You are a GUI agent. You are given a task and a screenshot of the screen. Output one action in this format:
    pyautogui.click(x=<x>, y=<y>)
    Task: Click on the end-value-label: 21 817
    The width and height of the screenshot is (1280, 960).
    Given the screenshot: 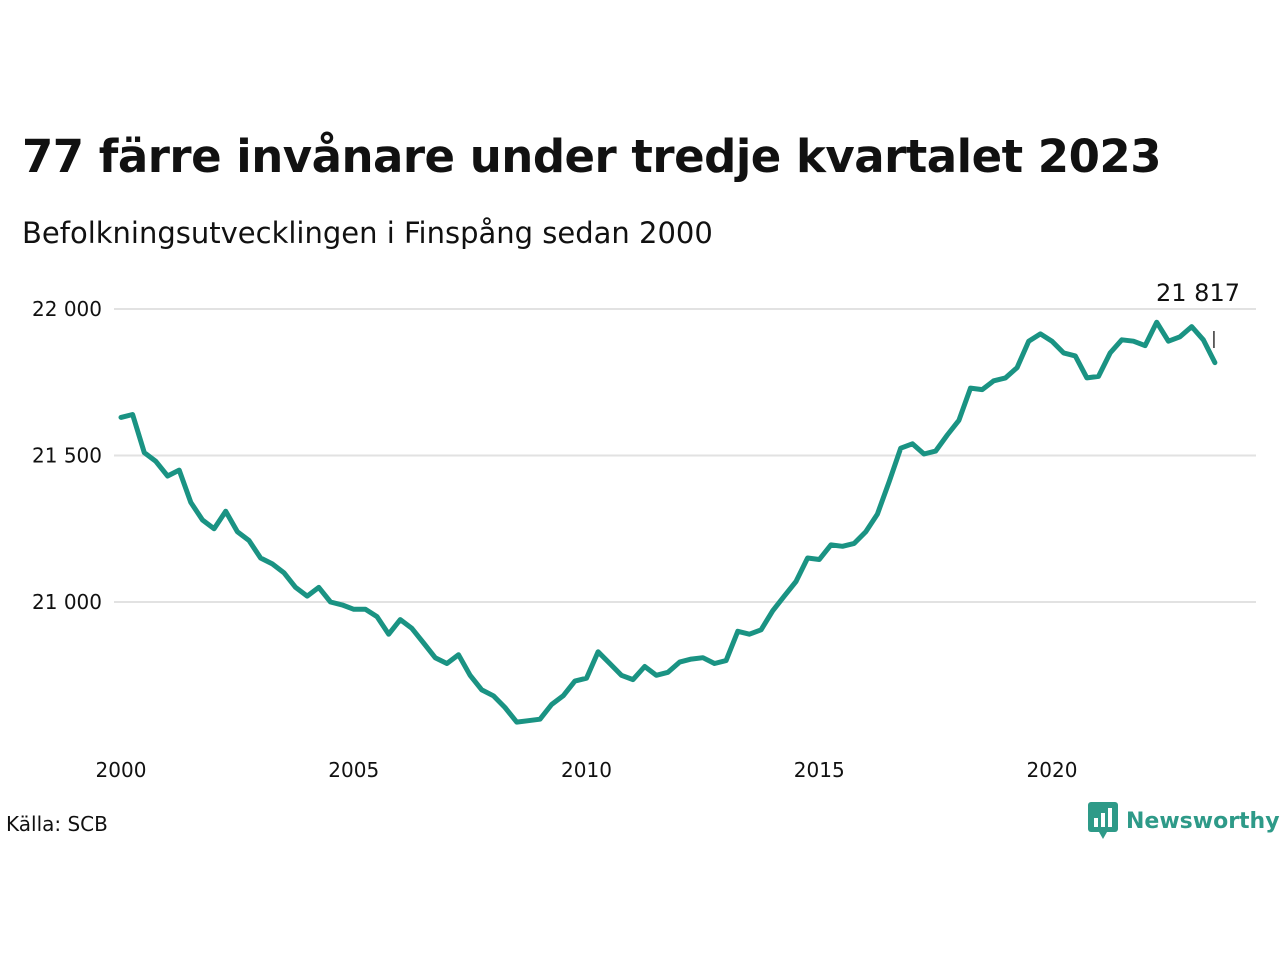 What is the action you would take?
    pyautogui.click(x=1198, y=293)
    